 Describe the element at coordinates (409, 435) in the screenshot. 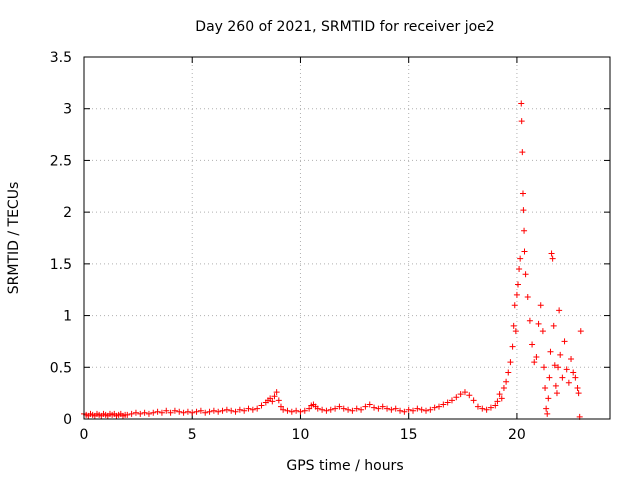

I see `x-tick-label: 15` at that location.